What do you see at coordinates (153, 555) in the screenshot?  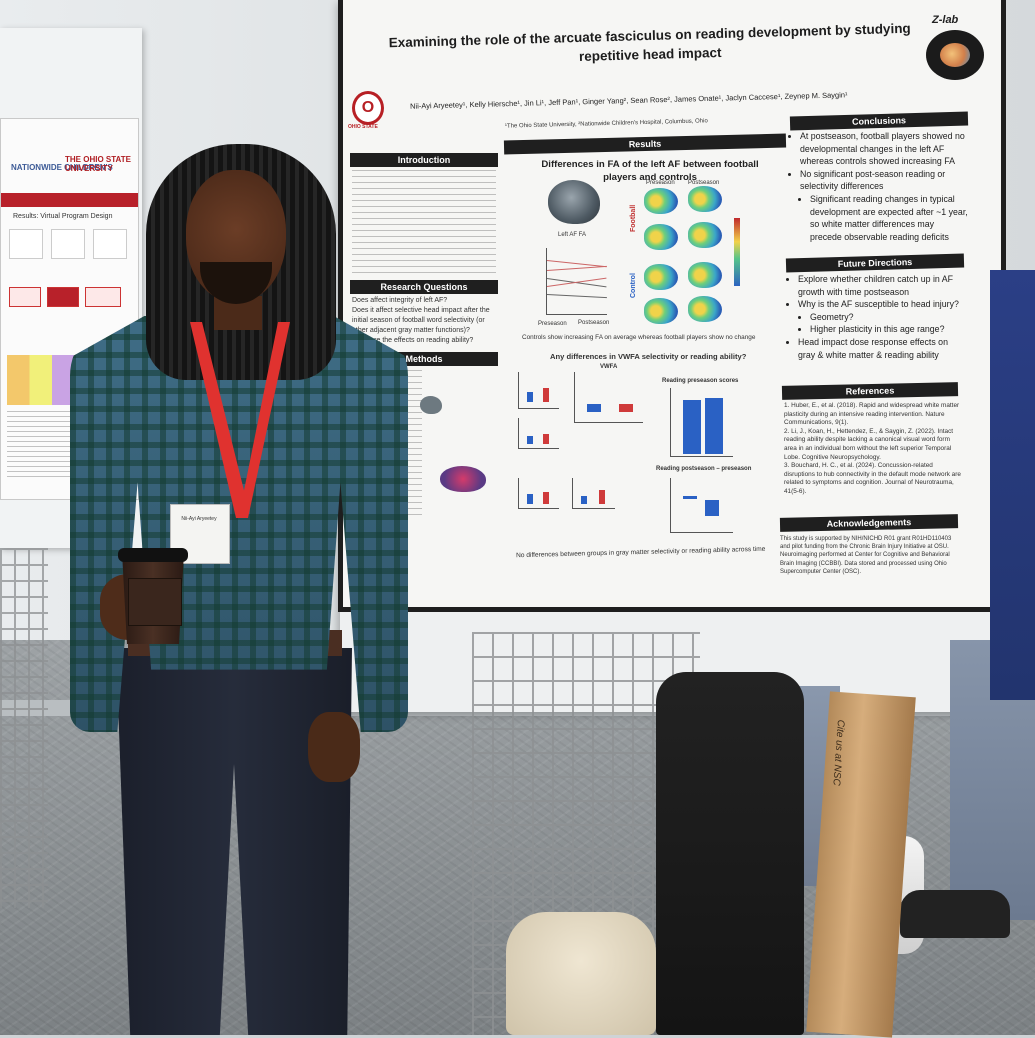 I see `coffee-cup-lid` at bounding box center [153, 555].